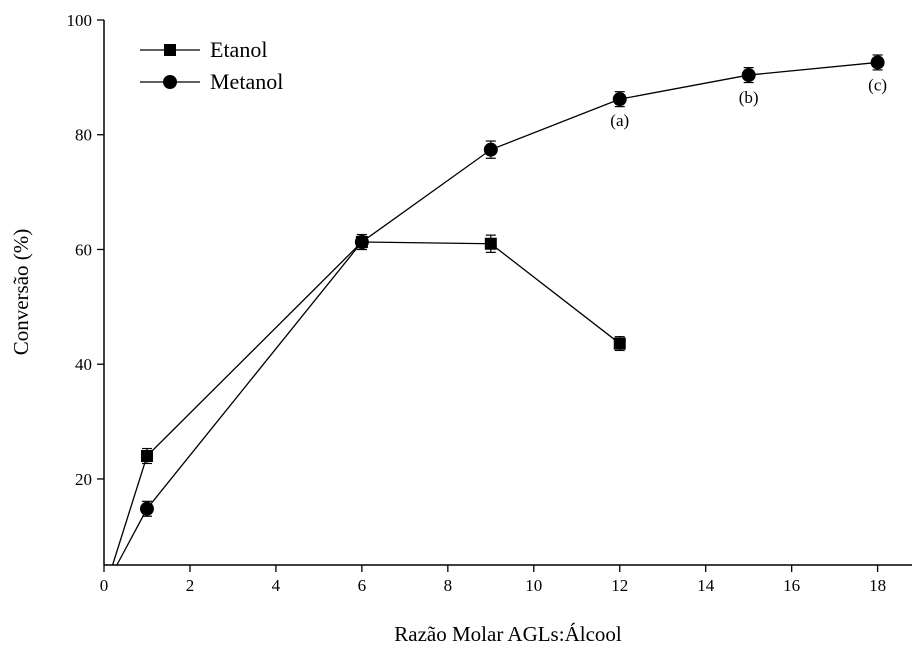 The image size is (912, 645). Describe the element at coordinates (533, 585) in the screenshot. I see `x-tick-label: 10` at that location.